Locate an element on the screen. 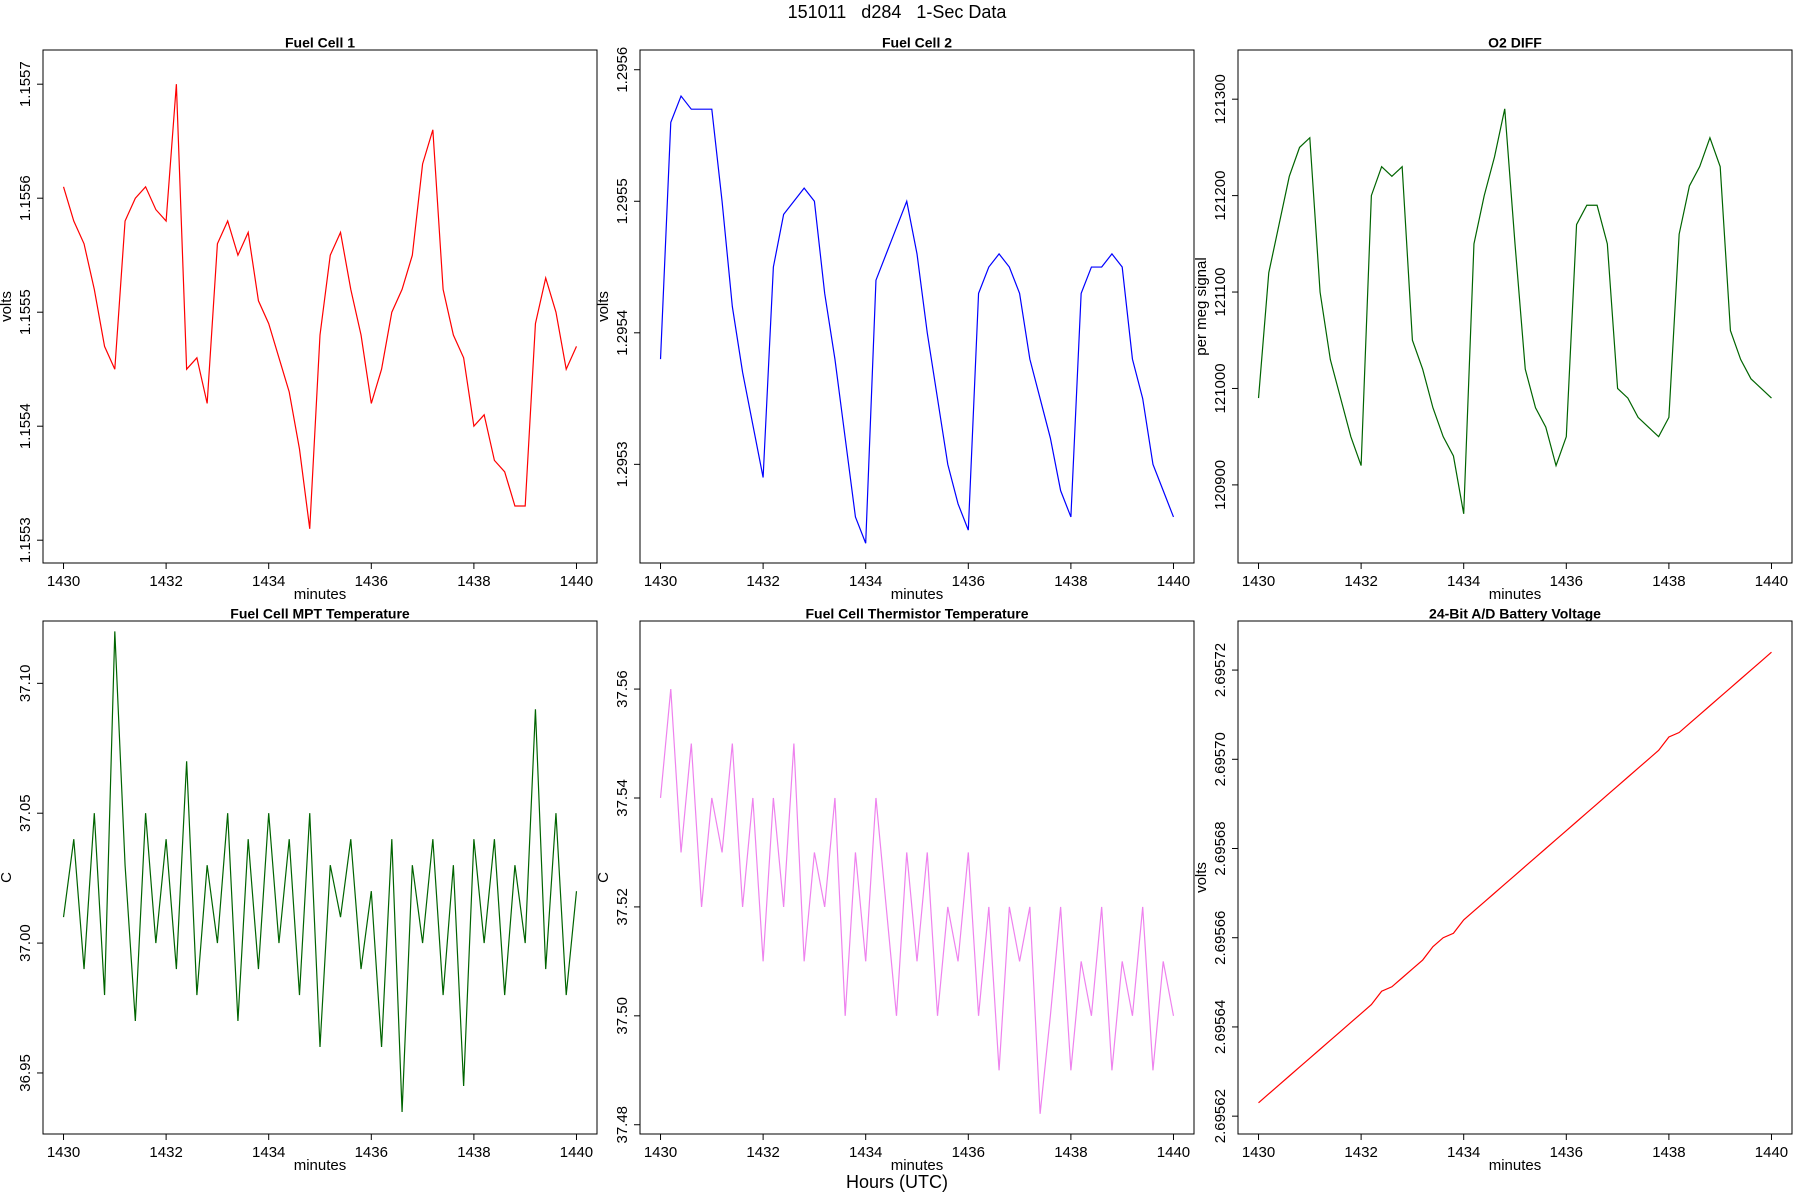 This screenshot has height=1200, width=1800. y-tick-label: 37.56 is located at coordinates (622, 689).